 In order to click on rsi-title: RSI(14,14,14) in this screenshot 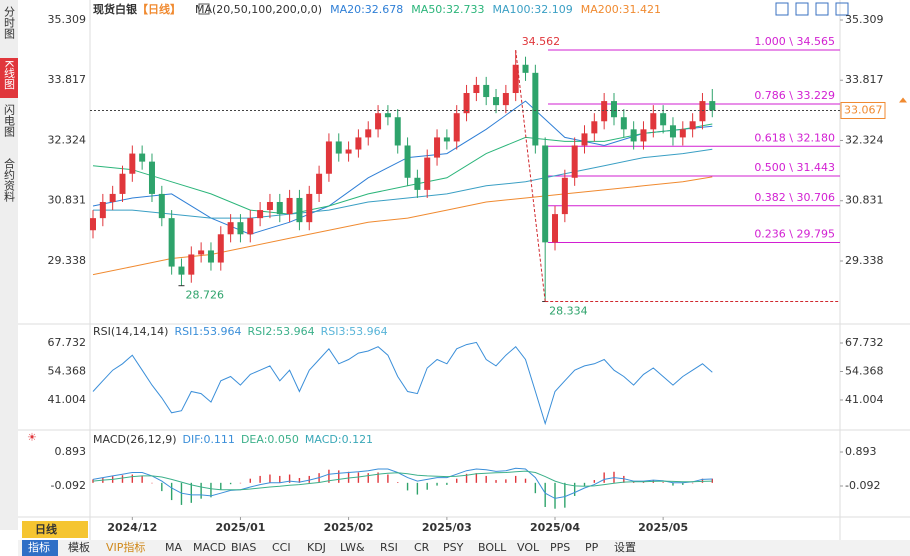, I will do `click(130, 331)`.